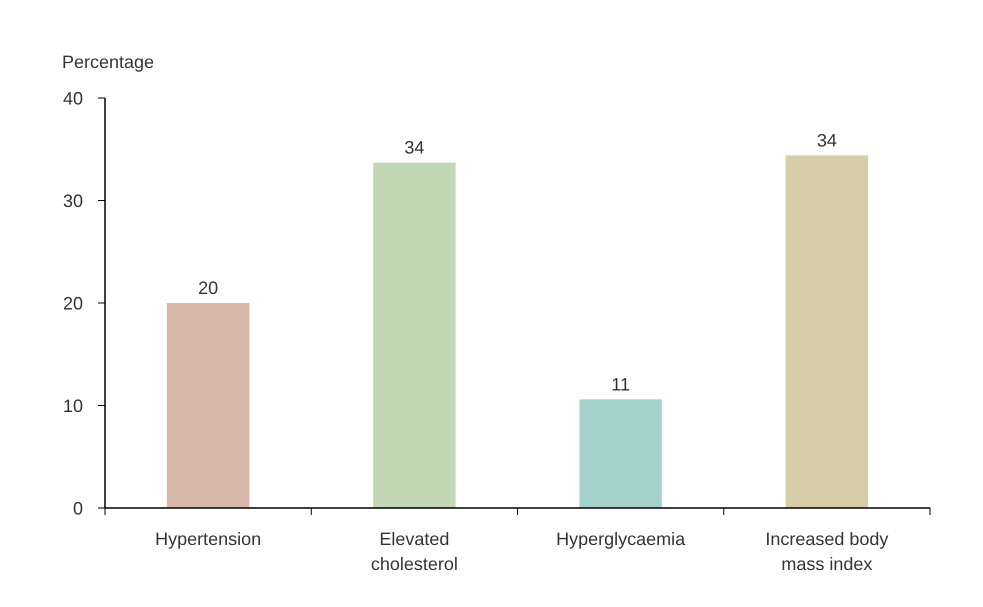 Image resolution: width=983 pixels, height=607 pixels. What do you see at coordinates (72, 406) in the screenshot?
I see `y-tick-label: 10` at bounding box center [72, 406].